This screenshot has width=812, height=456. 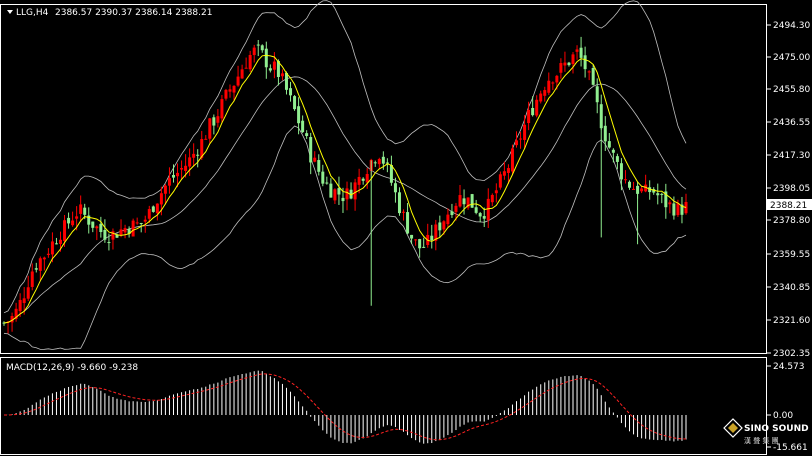 I want to click on price-tick-label: 2494.30, so click(x=791, y=26).